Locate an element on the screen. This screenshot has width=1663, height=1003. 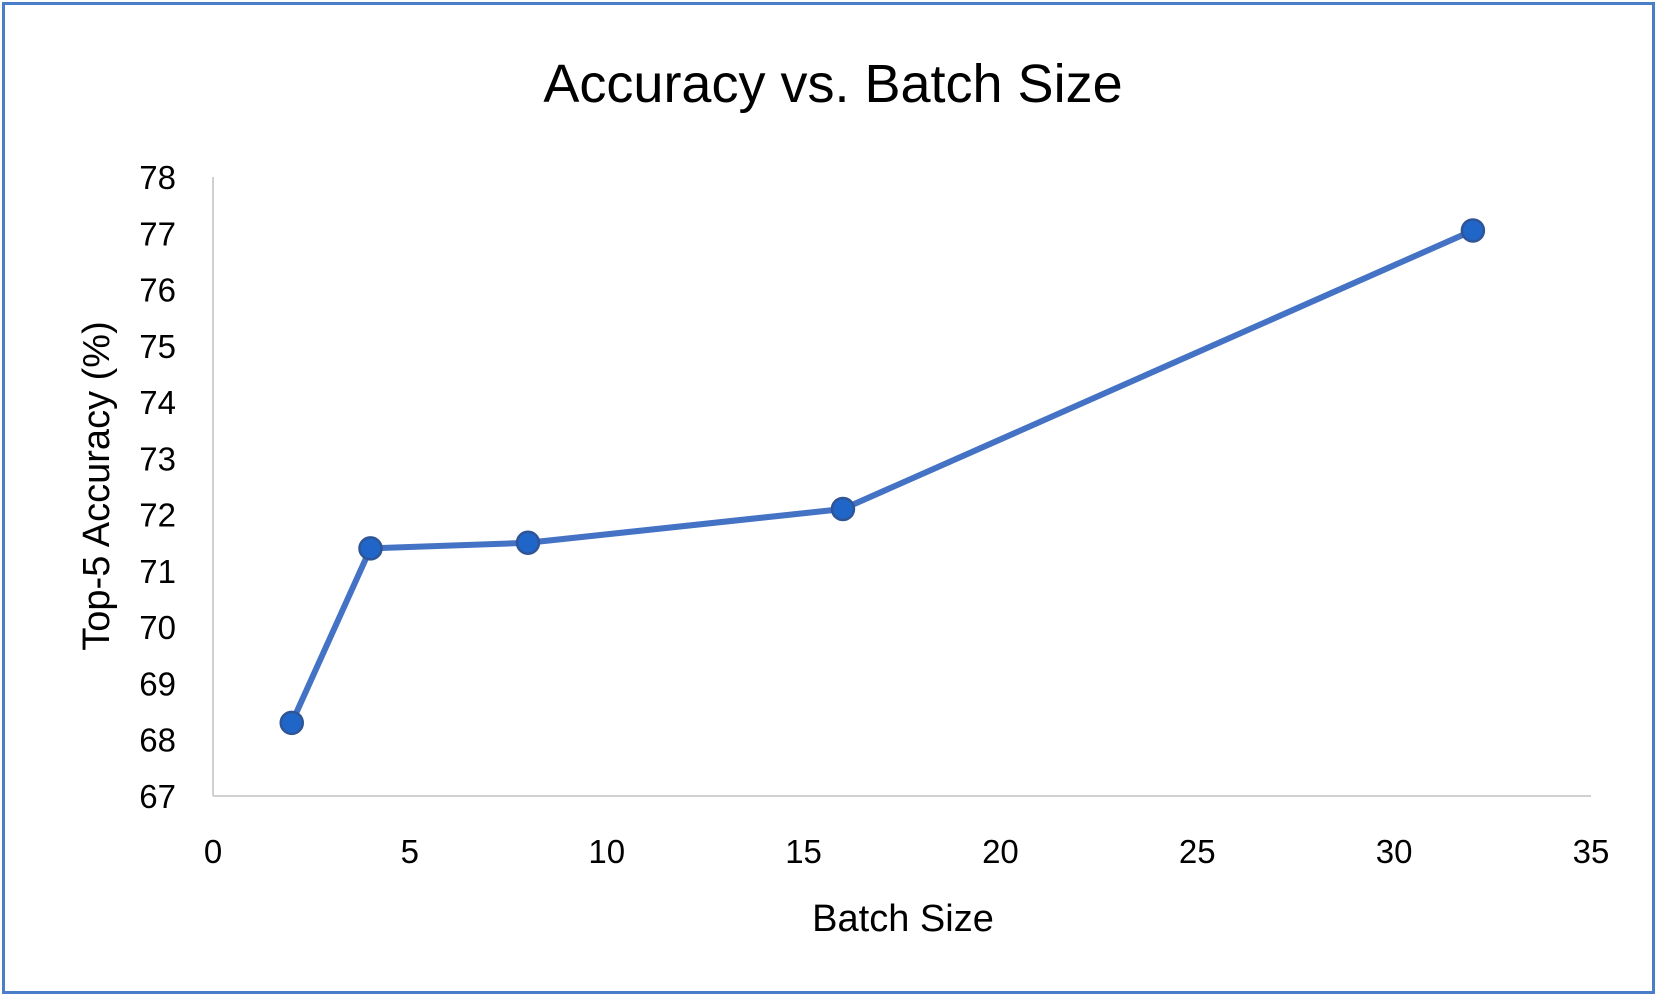
y-tick-label: 68 is located at coordinates (157, 740).